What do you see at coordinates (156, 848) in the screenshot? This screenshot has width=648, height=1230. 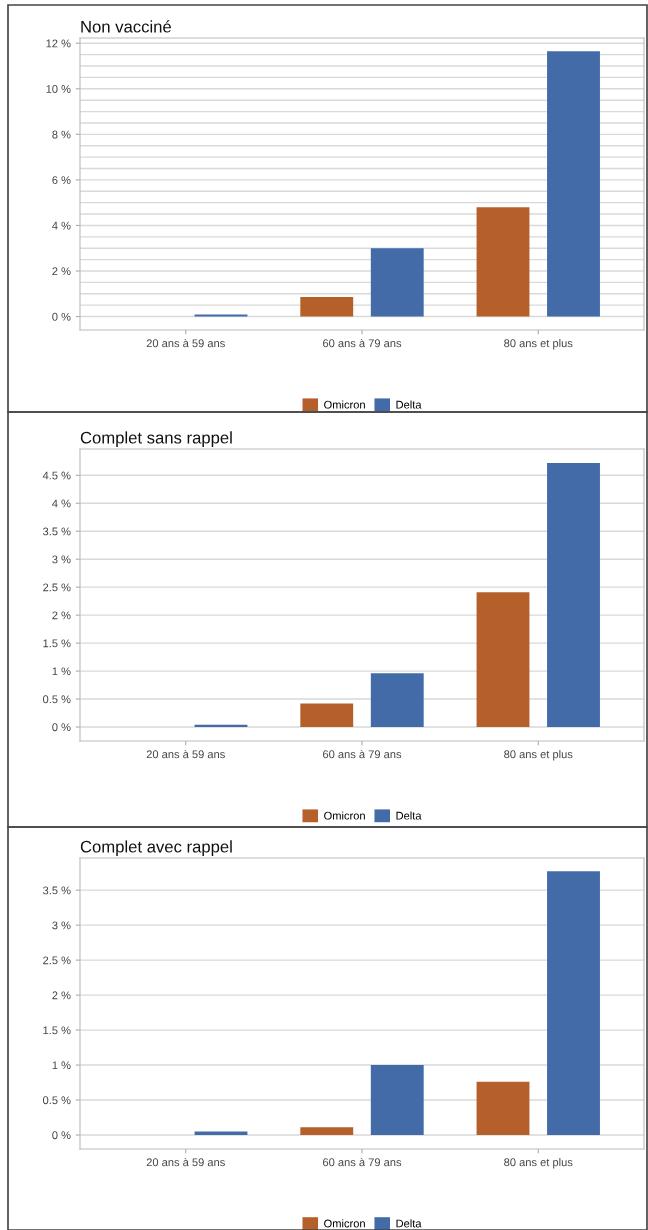 I see `chart-title: Complet avec rappel` at bounding box center [156, 848].